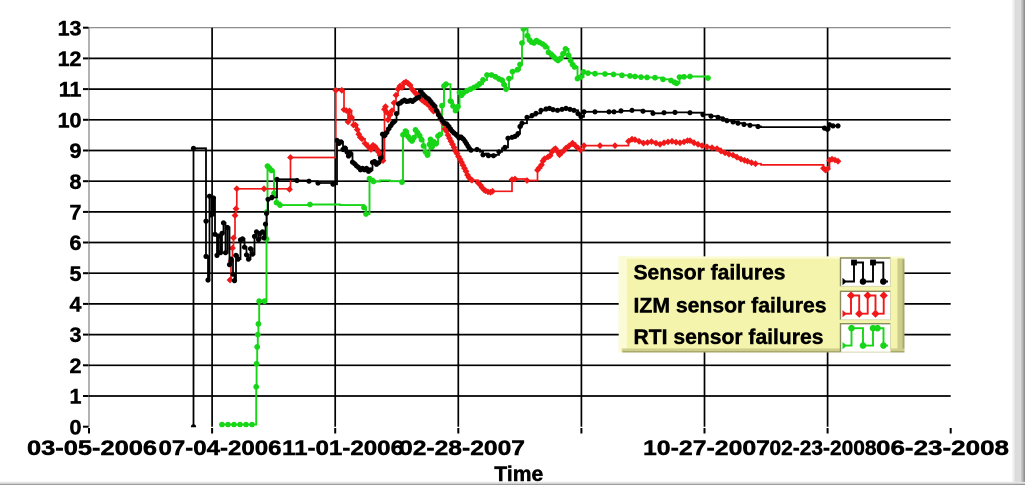 This screenshot has width=1025, height=485. Describe the element at coordinates (92, 448) in the screenshot. I see `svg-text: 03-05-2006` at that location.